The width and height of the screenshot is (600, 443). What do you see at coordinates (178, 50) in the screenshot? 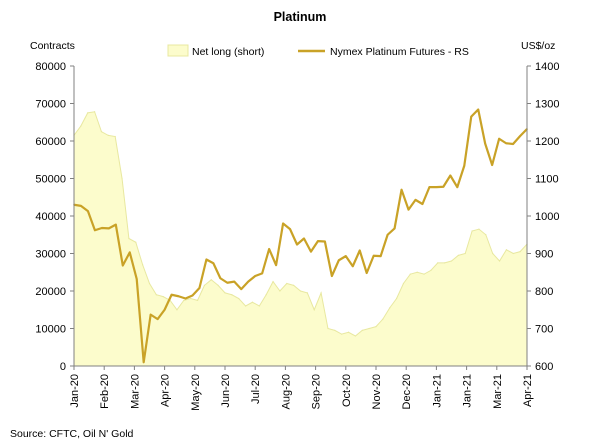
I see `legend-swatch-net-long` at bounding box center [178, 50].